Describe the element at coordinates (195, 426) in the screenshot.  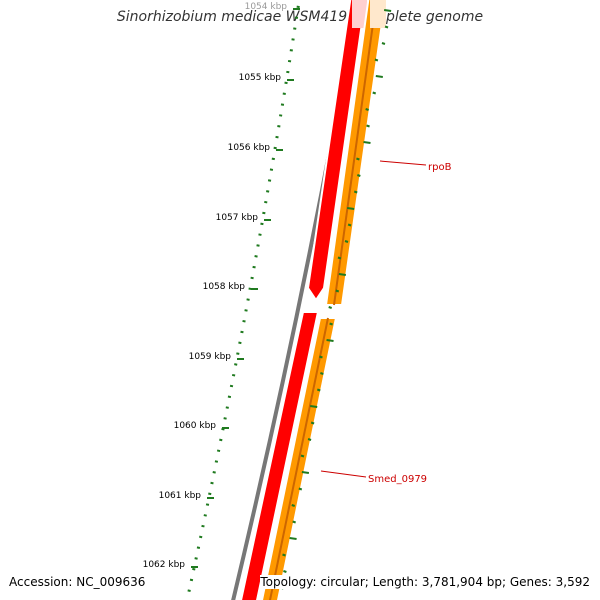
I see `ruler-tick-label: 1060 kbp` at that location.